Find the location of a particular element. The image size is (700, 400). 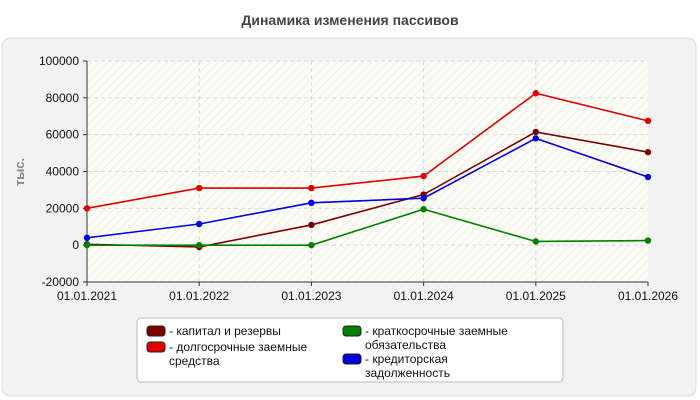

legend-item-2: - краткосрочные заемные обязательства is located at coordinates (425, 338).